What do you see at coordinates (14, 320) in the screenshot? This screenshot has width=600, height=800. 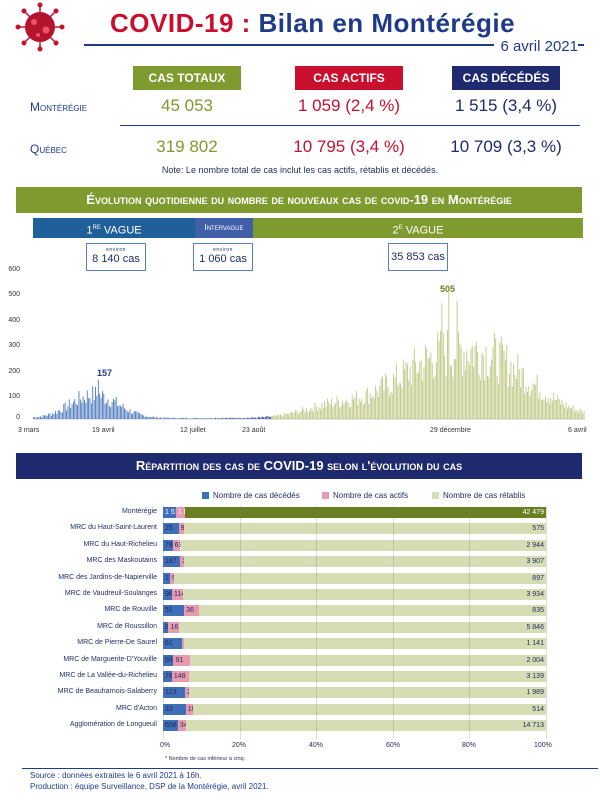 I see `y-tick-400: 400` at bounding box center [14, 320].